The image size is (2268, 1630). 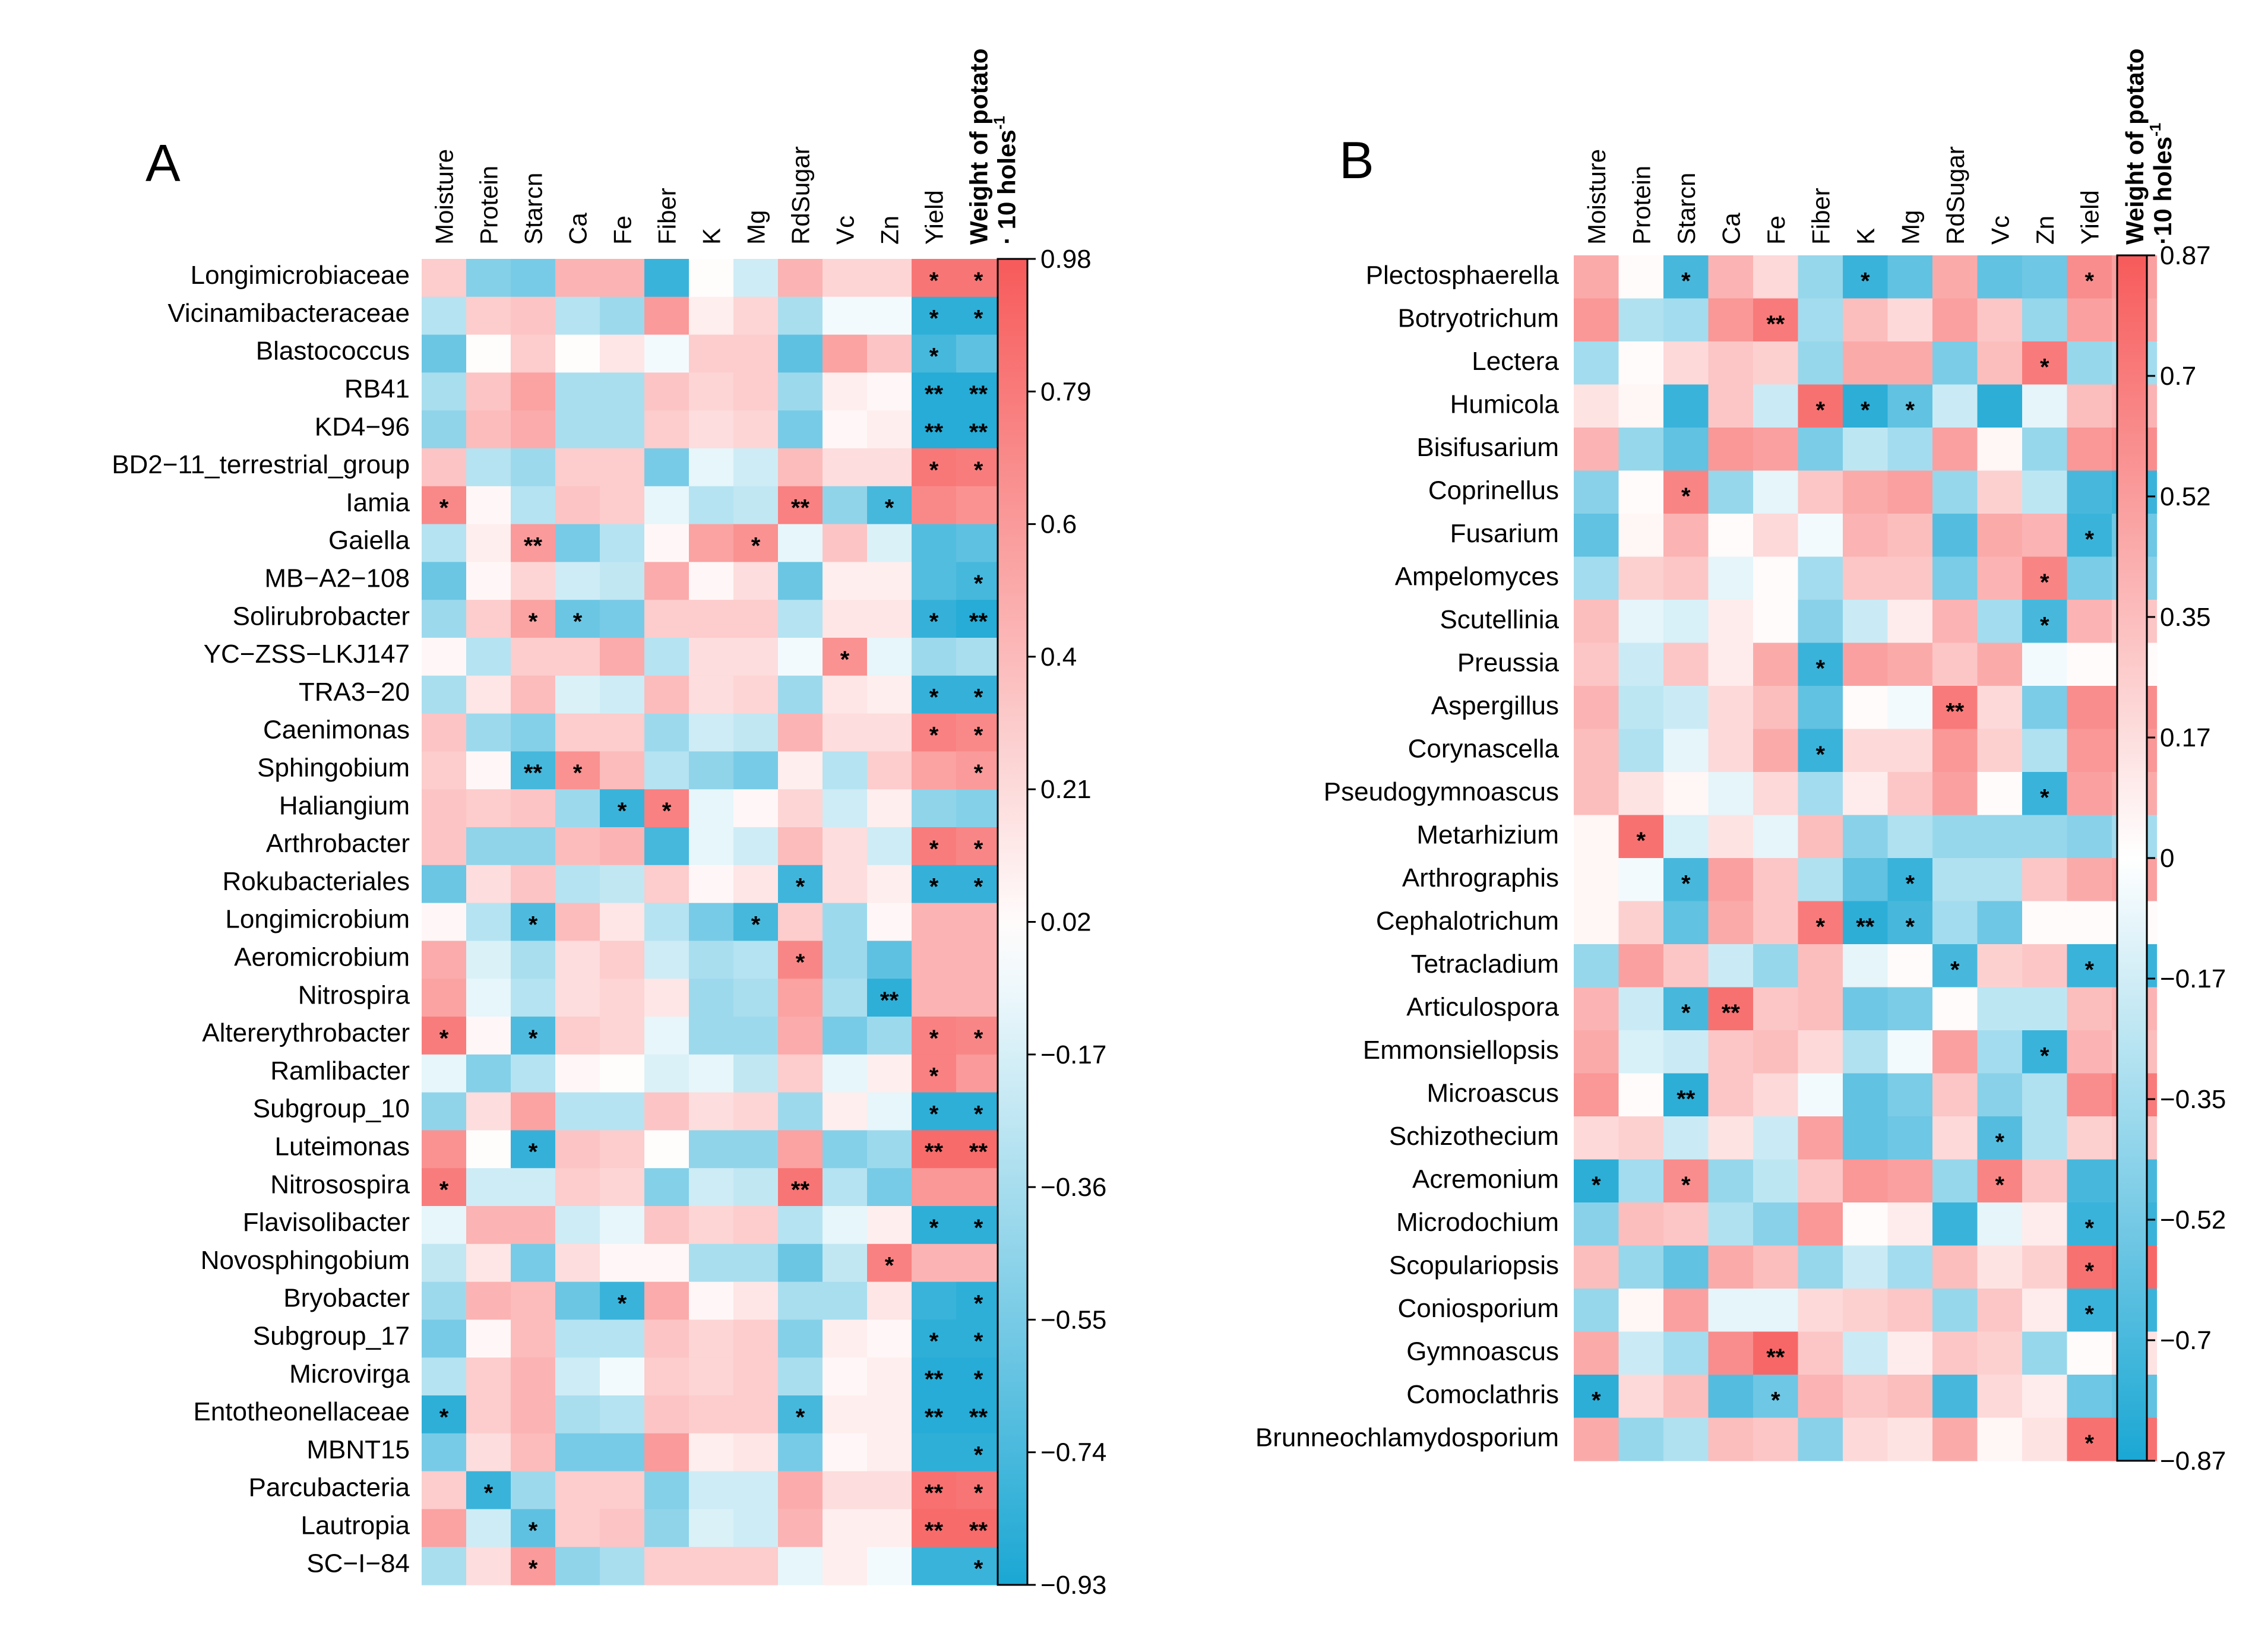 I want to click on panel-a-sig-vicinamibacteraceae-yield: *, so click(x=934, y=319).